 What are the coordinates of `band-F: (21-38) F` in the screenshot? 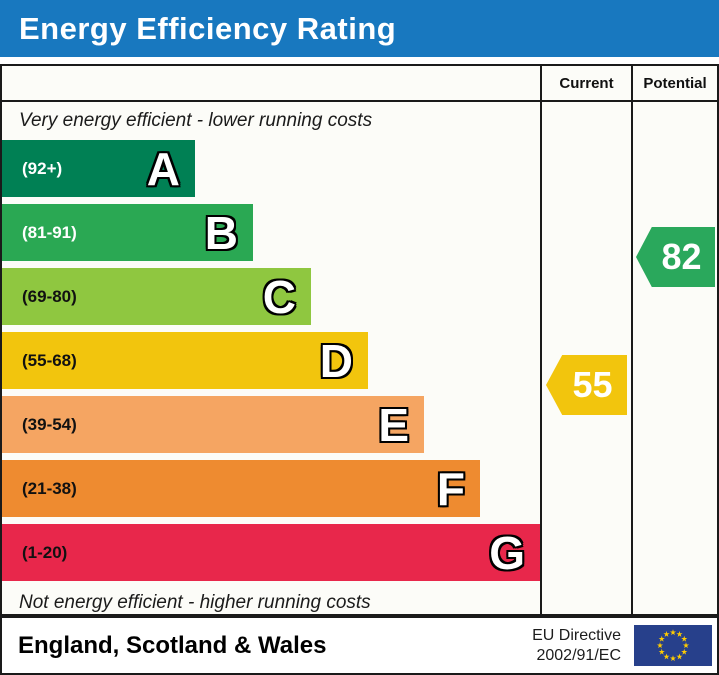 It's located at (241, 488).